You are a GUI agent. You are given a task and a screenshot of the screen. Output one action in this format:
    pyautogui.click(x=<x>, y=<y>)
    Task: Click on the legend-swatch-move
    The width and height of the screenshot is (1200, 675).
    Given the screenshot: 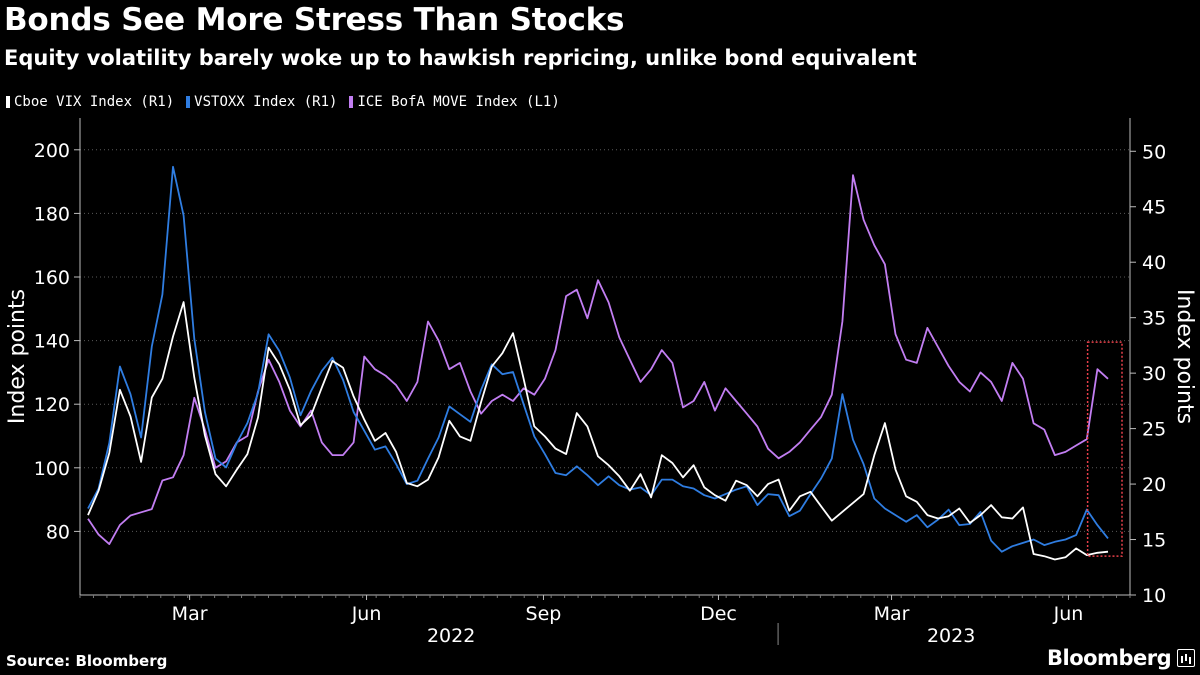 What is the action you would take?
    pyautogui.click(x=351, y=102)
    